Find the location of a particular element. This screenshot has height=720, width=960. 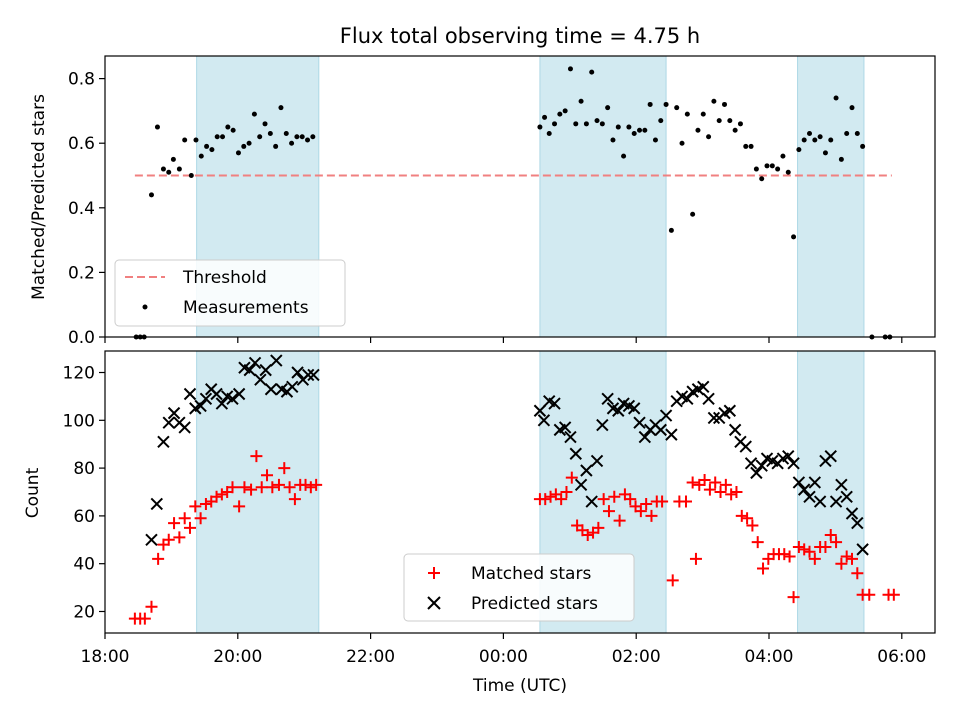

threshold-legend-label: Threshold is located at coordinates (224, 278).